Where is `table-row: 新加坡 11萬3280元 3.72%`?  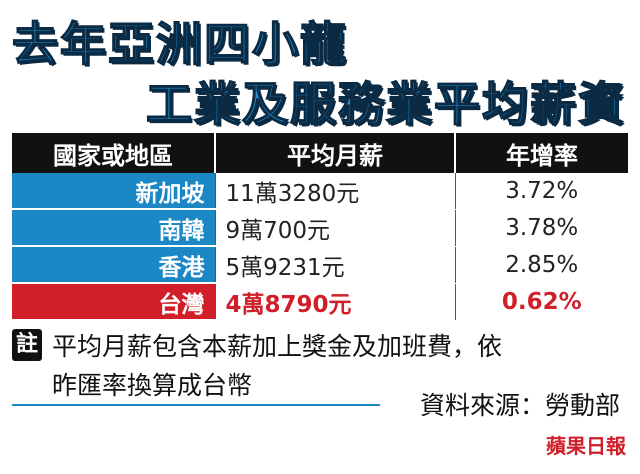 table-row: 新加坡 11萬3280元 3.72% is located at coordinates (320, 191).